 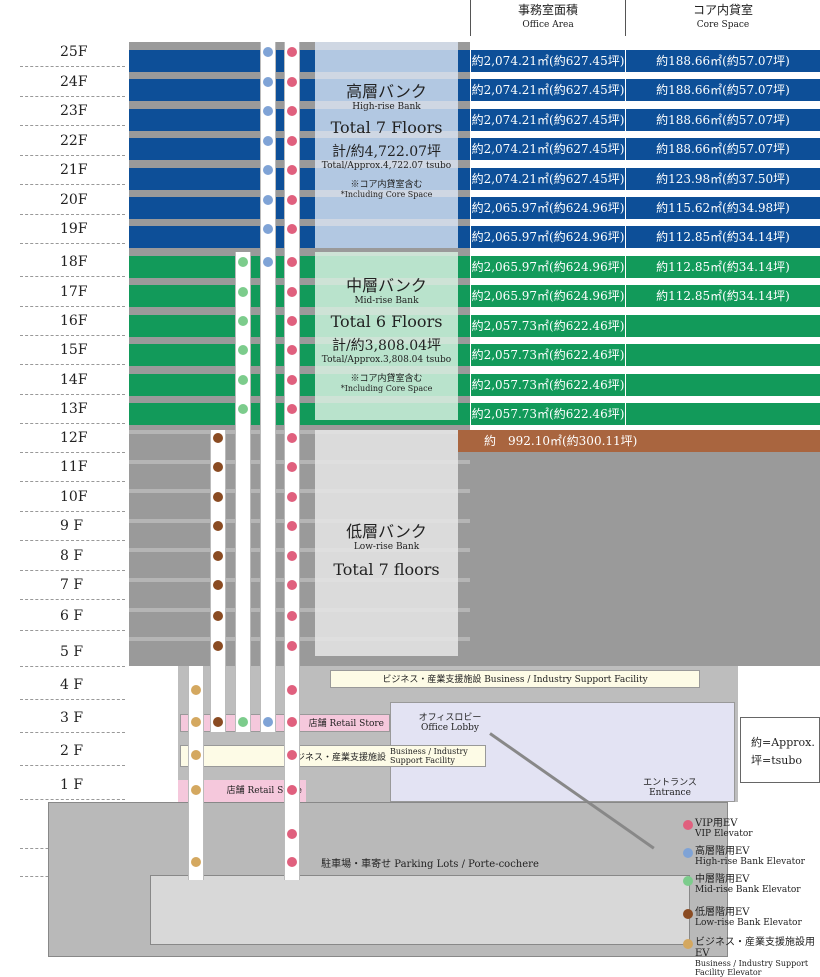 What do you see at coordinates (72, 170) in the screenshot?
I see `floor-label: 21F` at bounding box center [72, 170].